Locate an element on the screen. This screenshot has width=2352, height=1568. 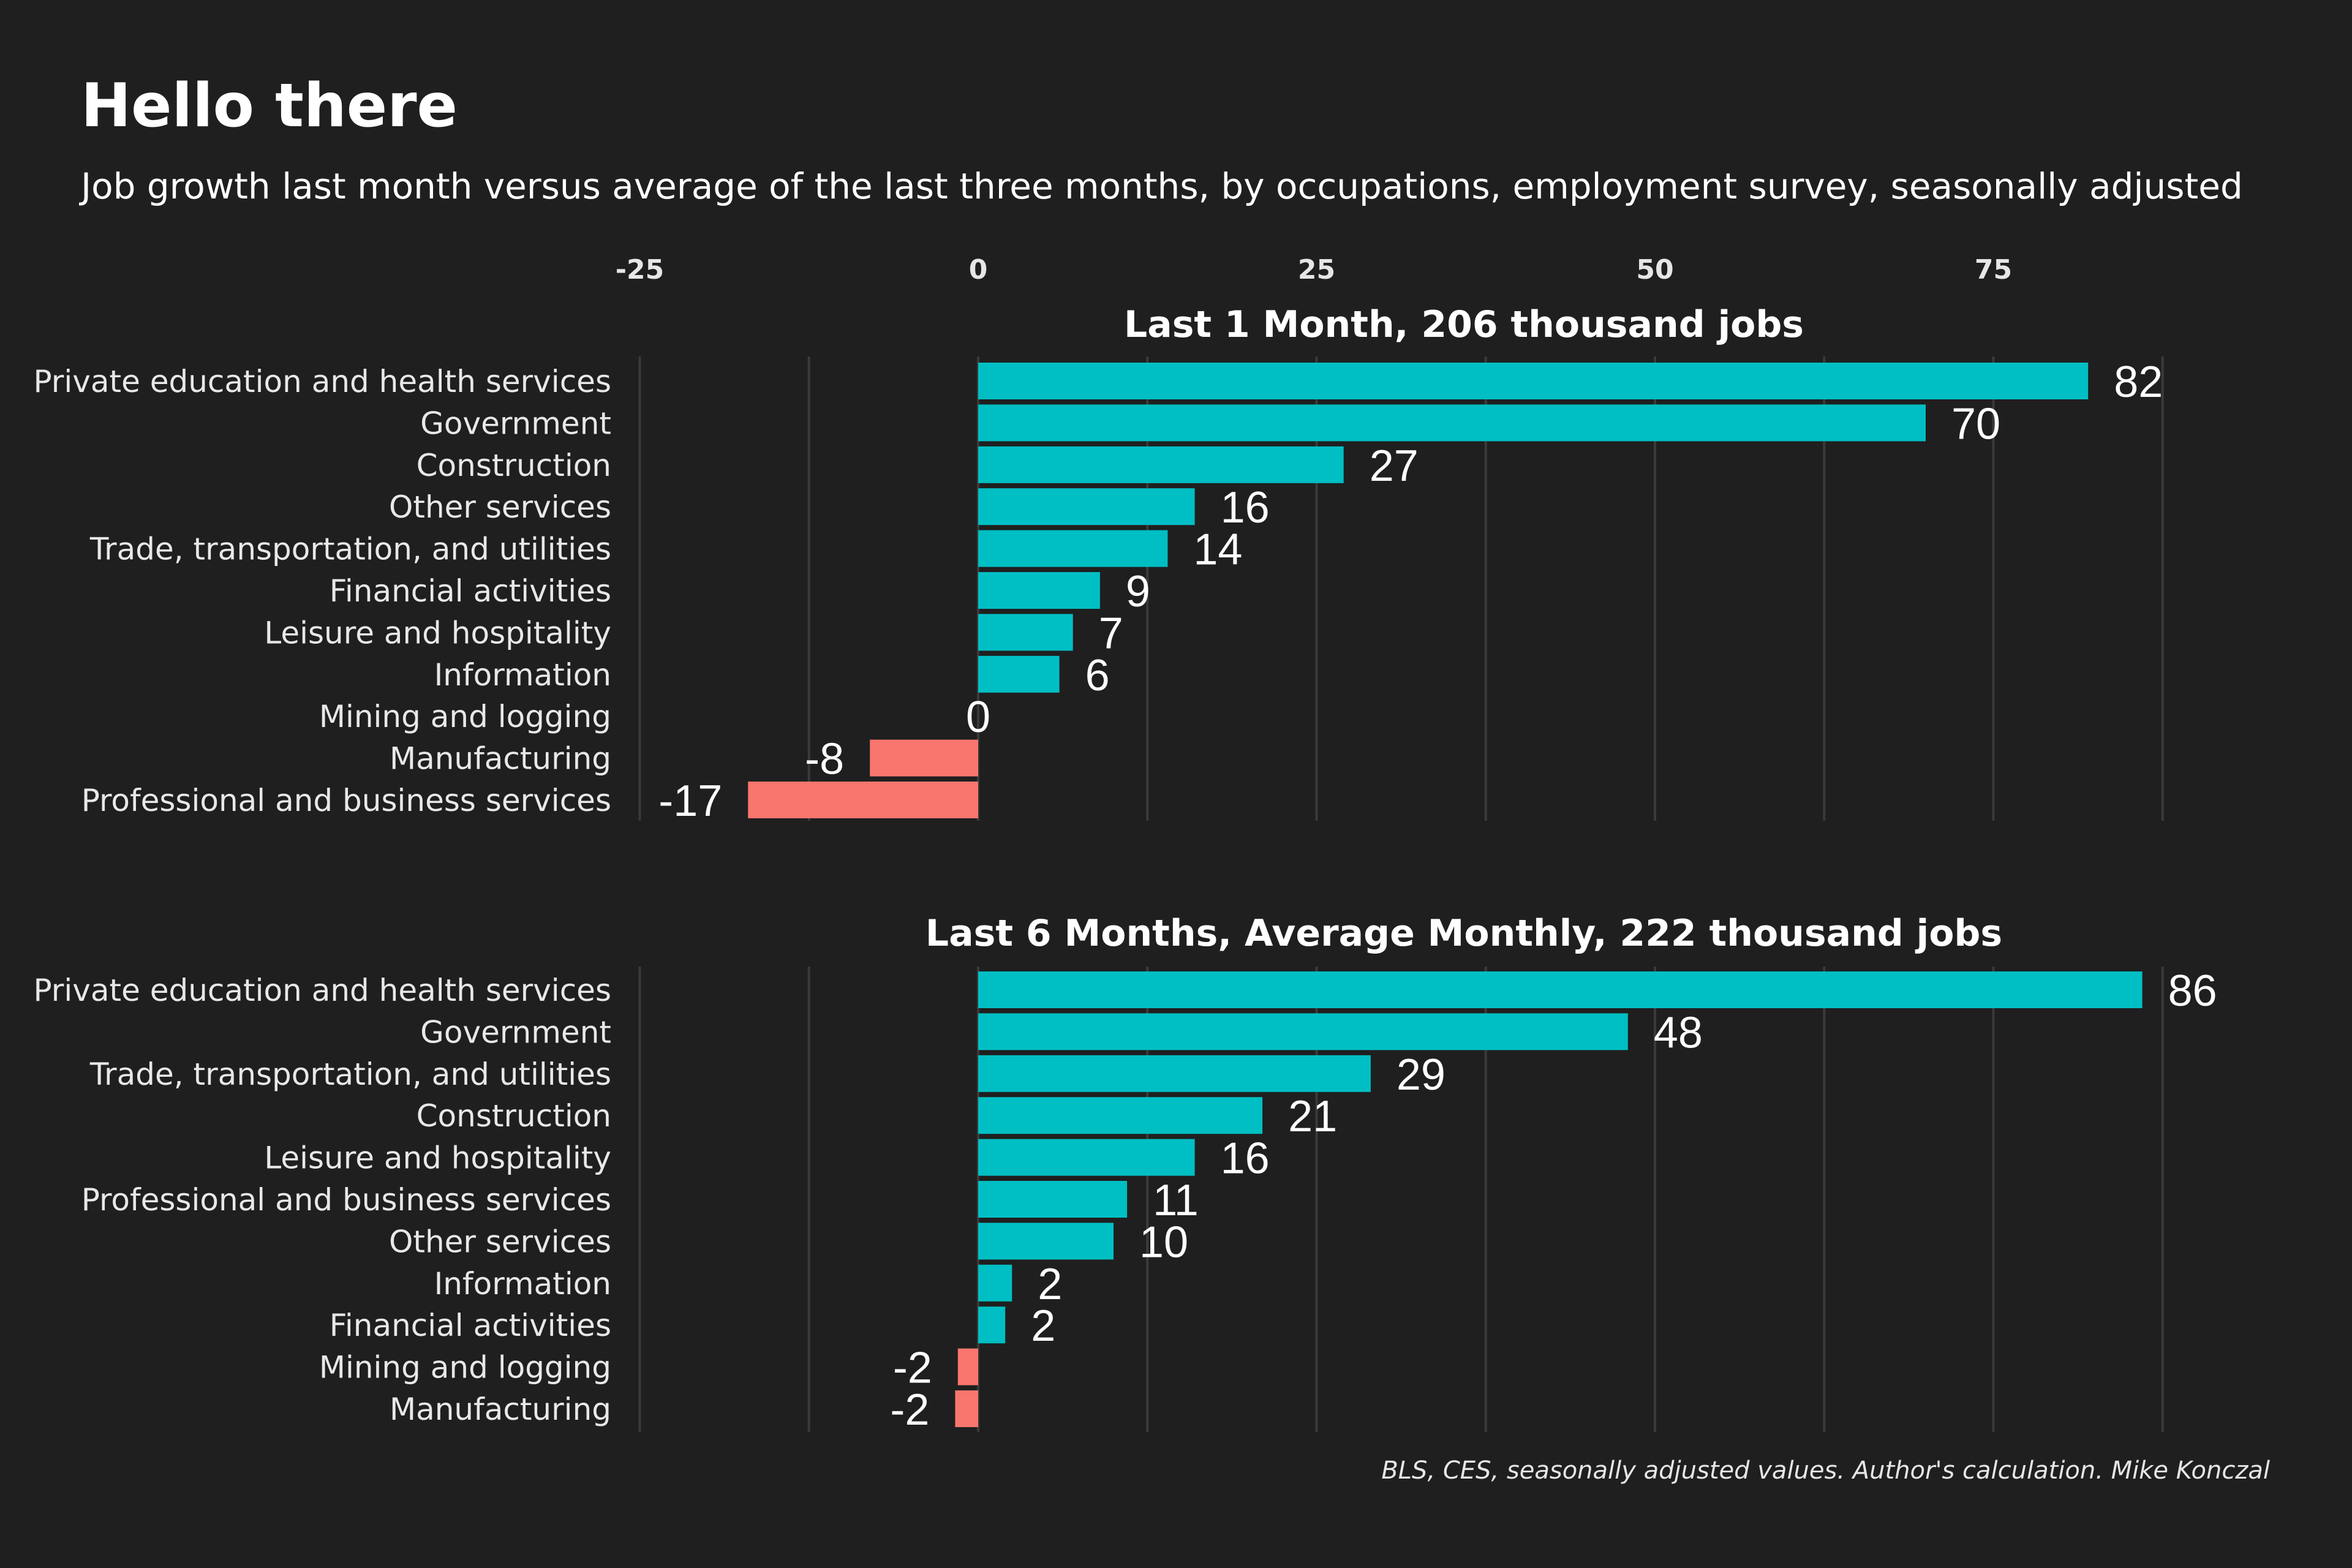
x-axis-ticks: -25 0 25 50 75 is located at coordinates (1314, 269).